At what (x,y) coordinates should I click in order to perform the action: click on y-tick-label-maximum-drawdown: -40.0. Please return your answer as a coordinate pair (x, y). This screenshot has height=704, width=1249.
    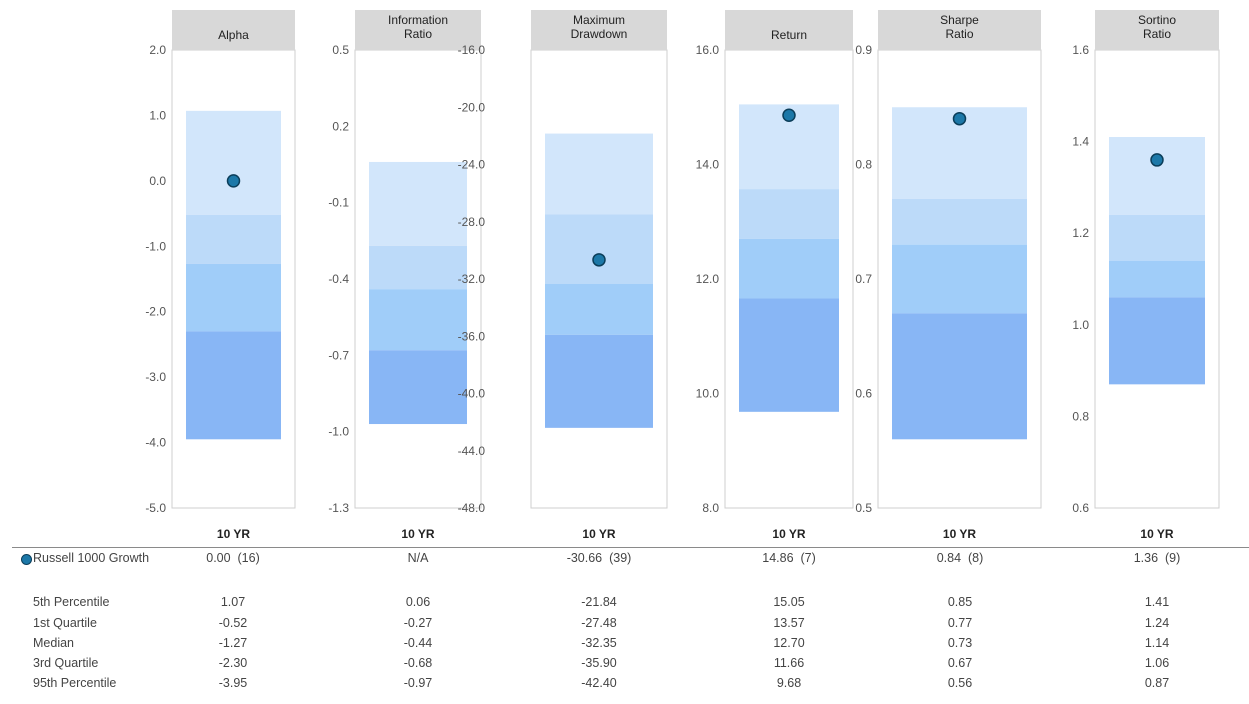
    Looking at the image, I should click on (472, 394).